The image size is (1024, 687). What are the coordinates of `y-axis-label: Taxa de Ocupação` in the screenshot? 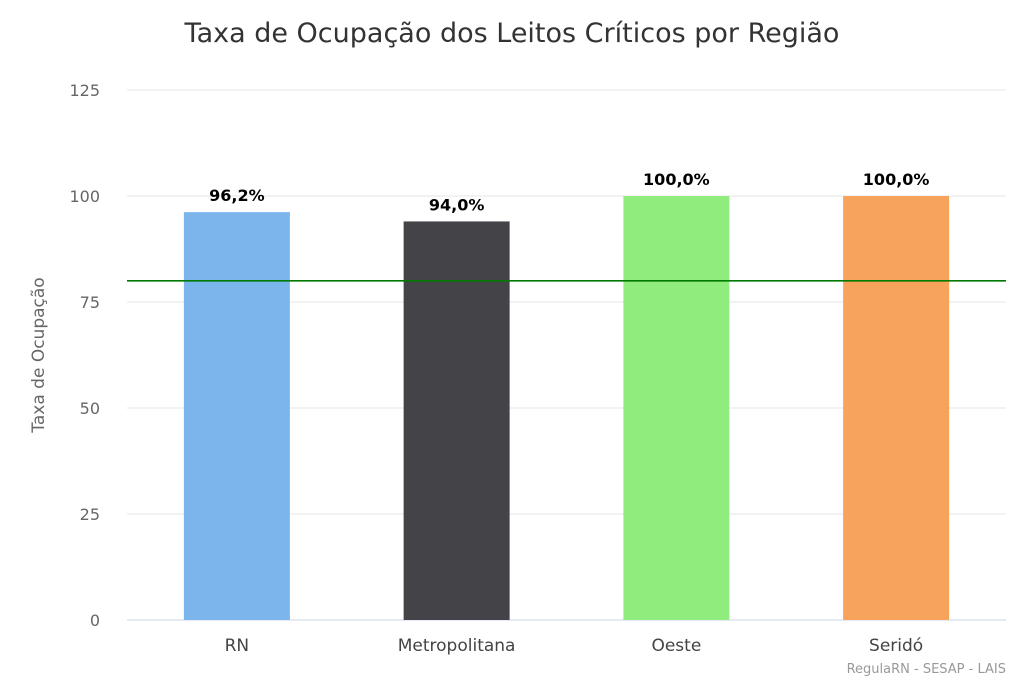 It's located at (39, 355).